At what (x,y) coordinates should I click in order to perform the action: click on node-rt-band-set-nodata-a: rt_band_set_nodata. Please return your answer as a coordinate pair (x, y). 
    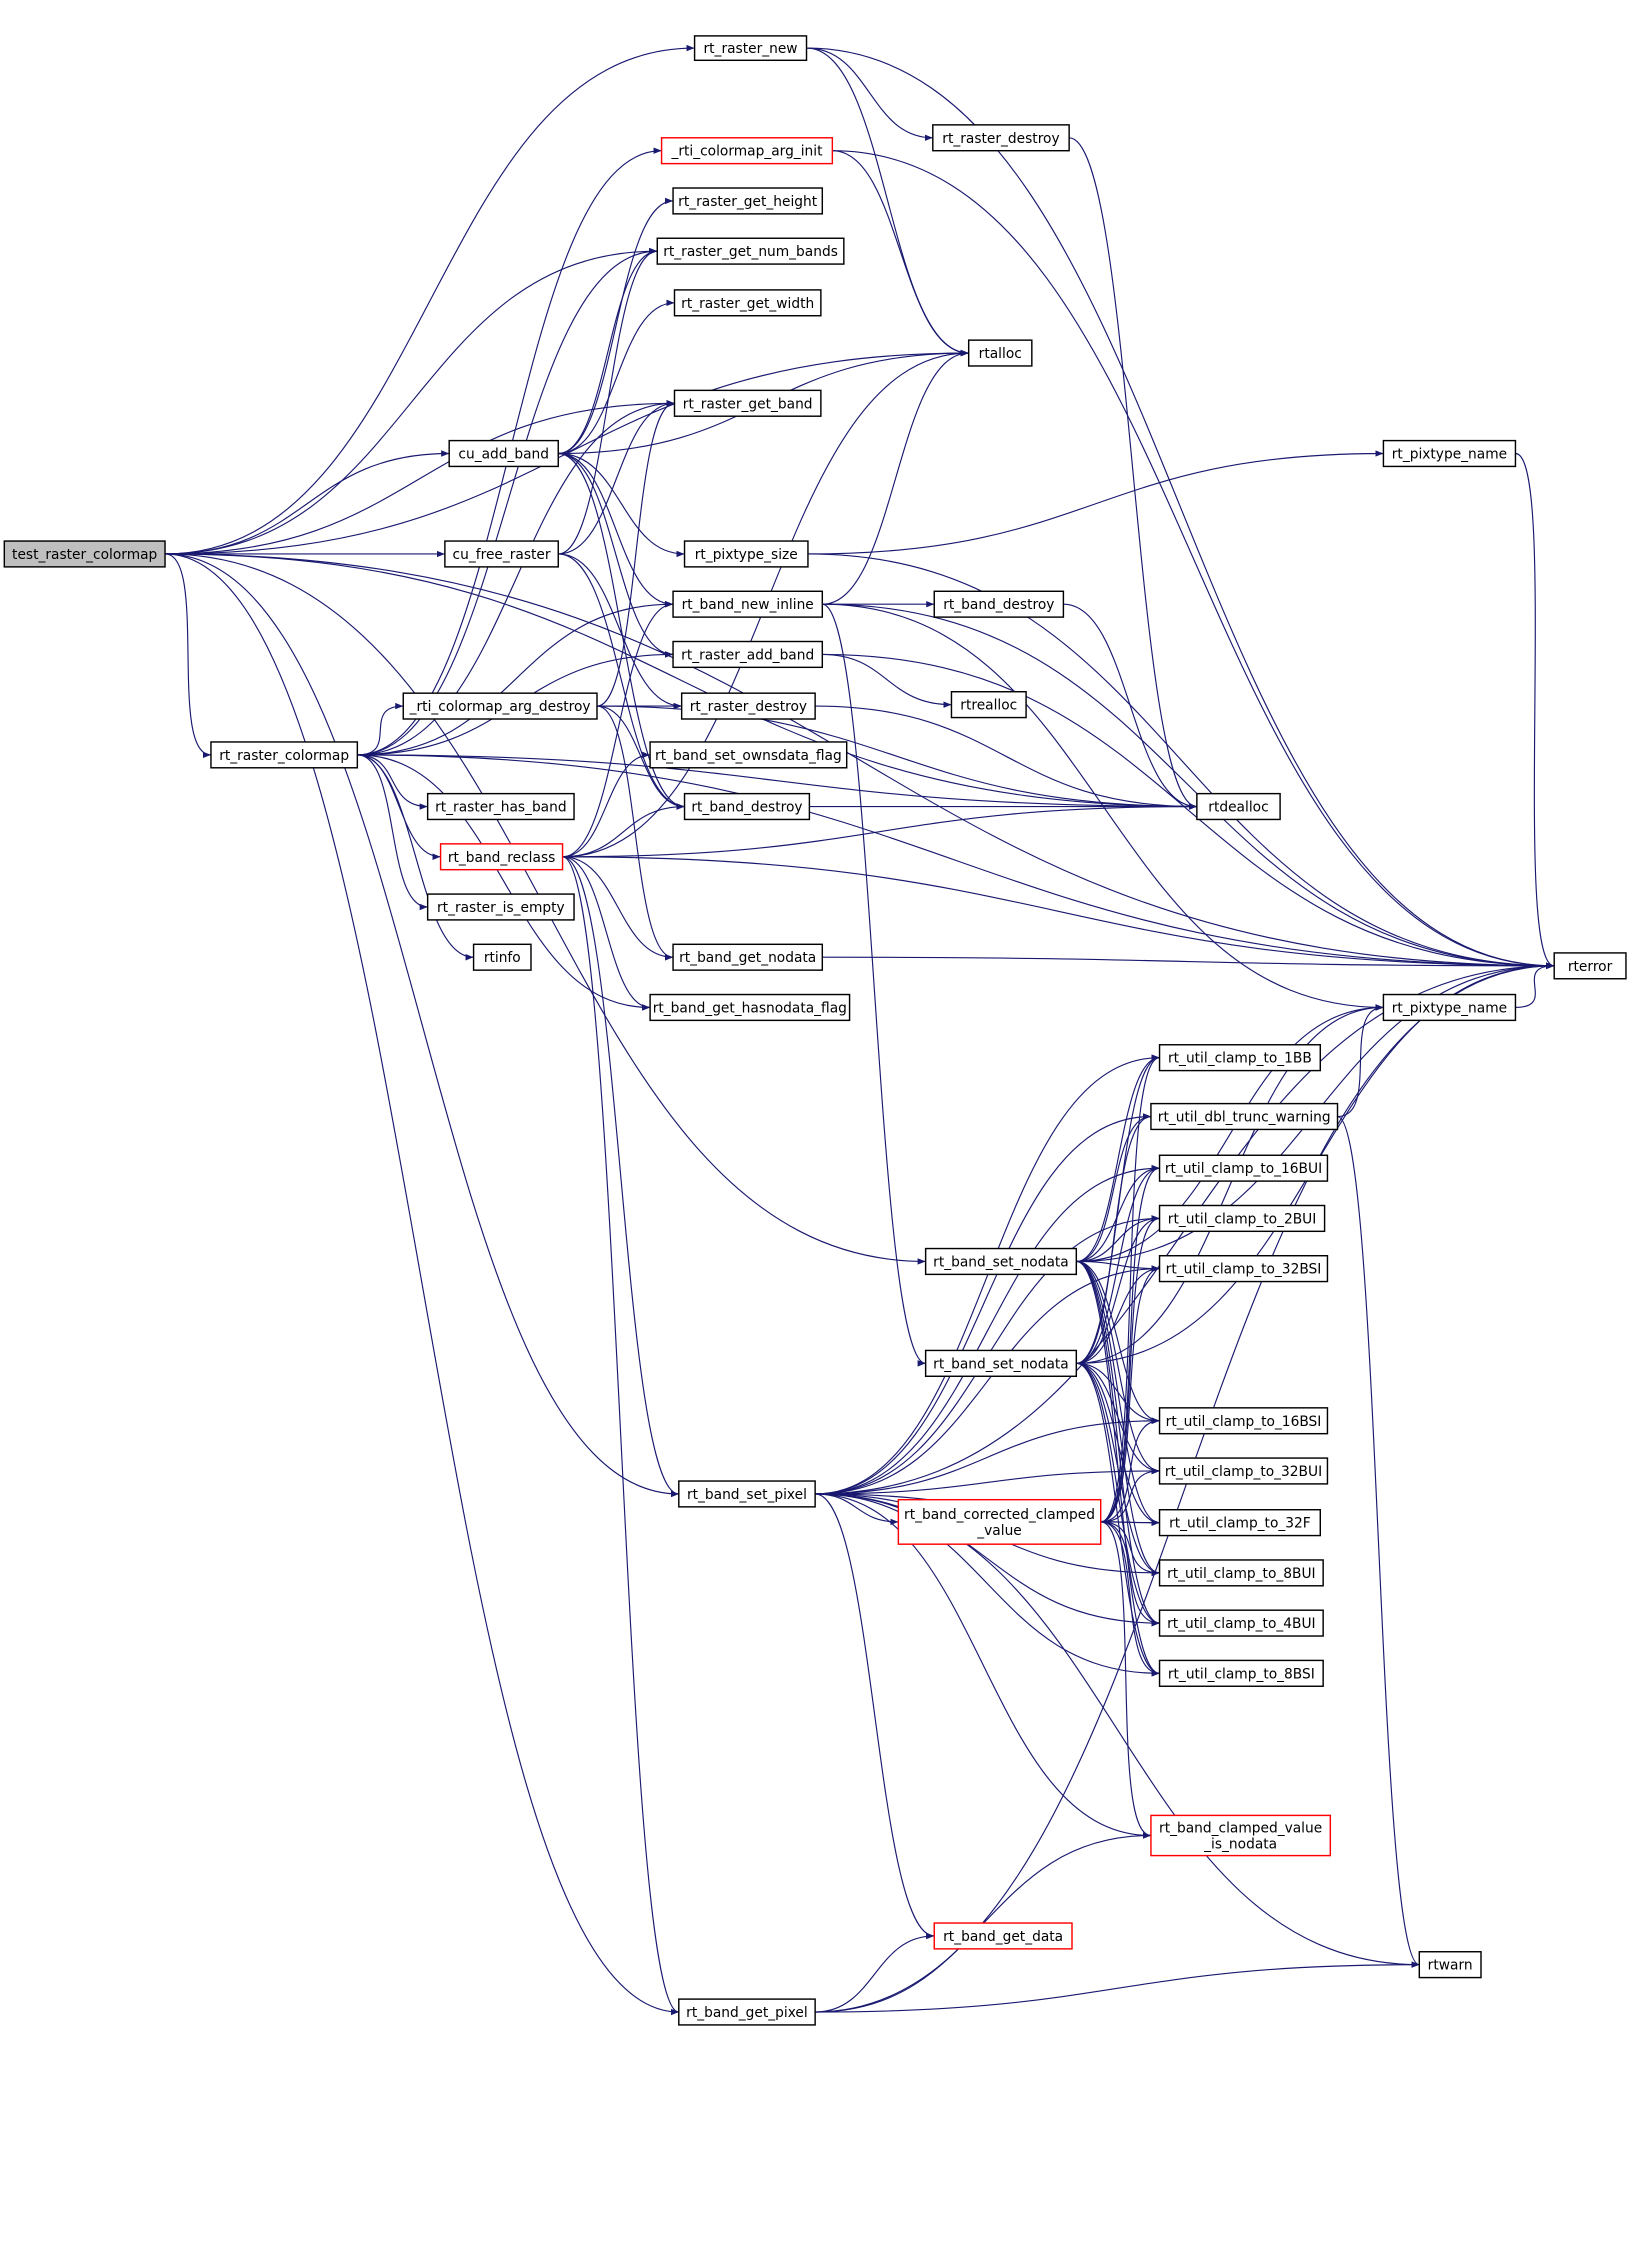
    Looking at the image, I should click on (1001, 1261).